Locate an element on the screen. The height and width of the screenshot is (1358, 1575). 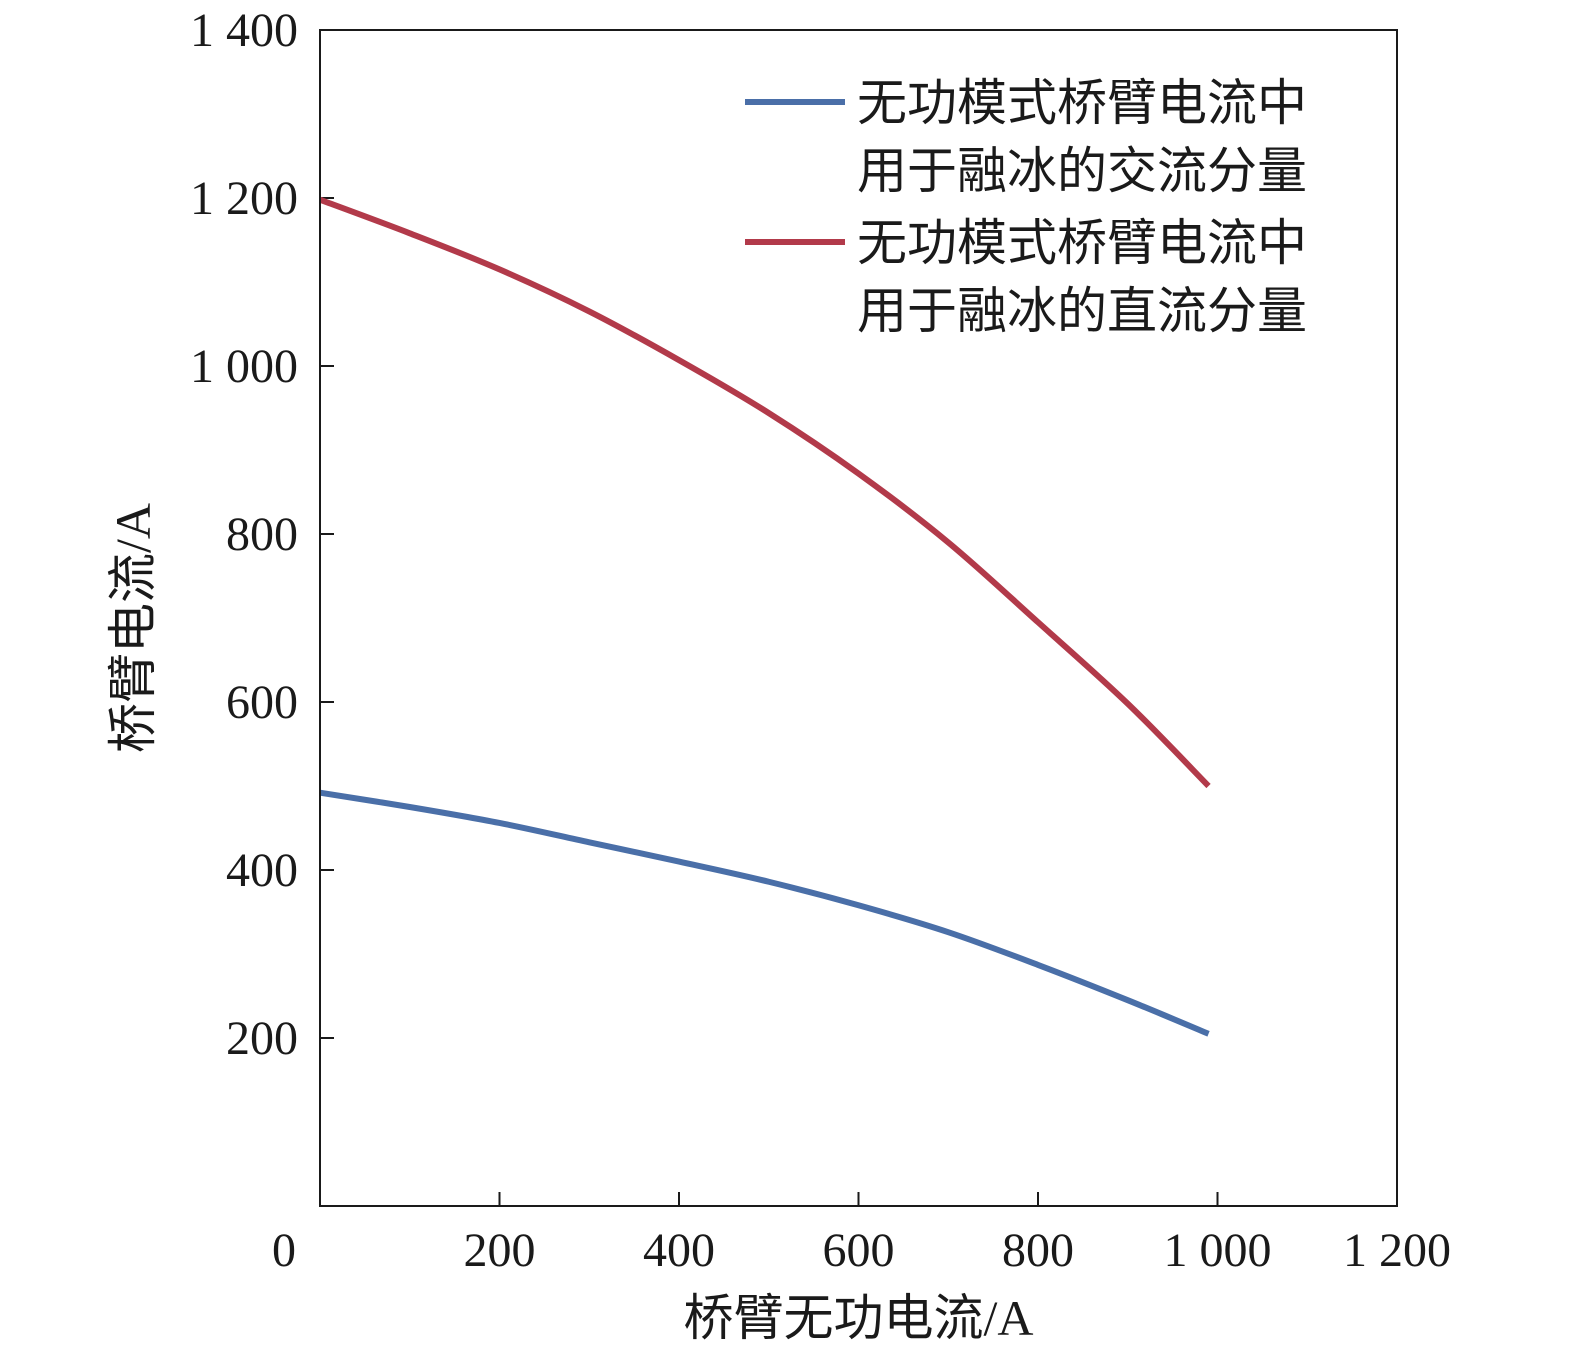
y-axis-title: 桥臂电流/A is located at coordinates (133, 628).